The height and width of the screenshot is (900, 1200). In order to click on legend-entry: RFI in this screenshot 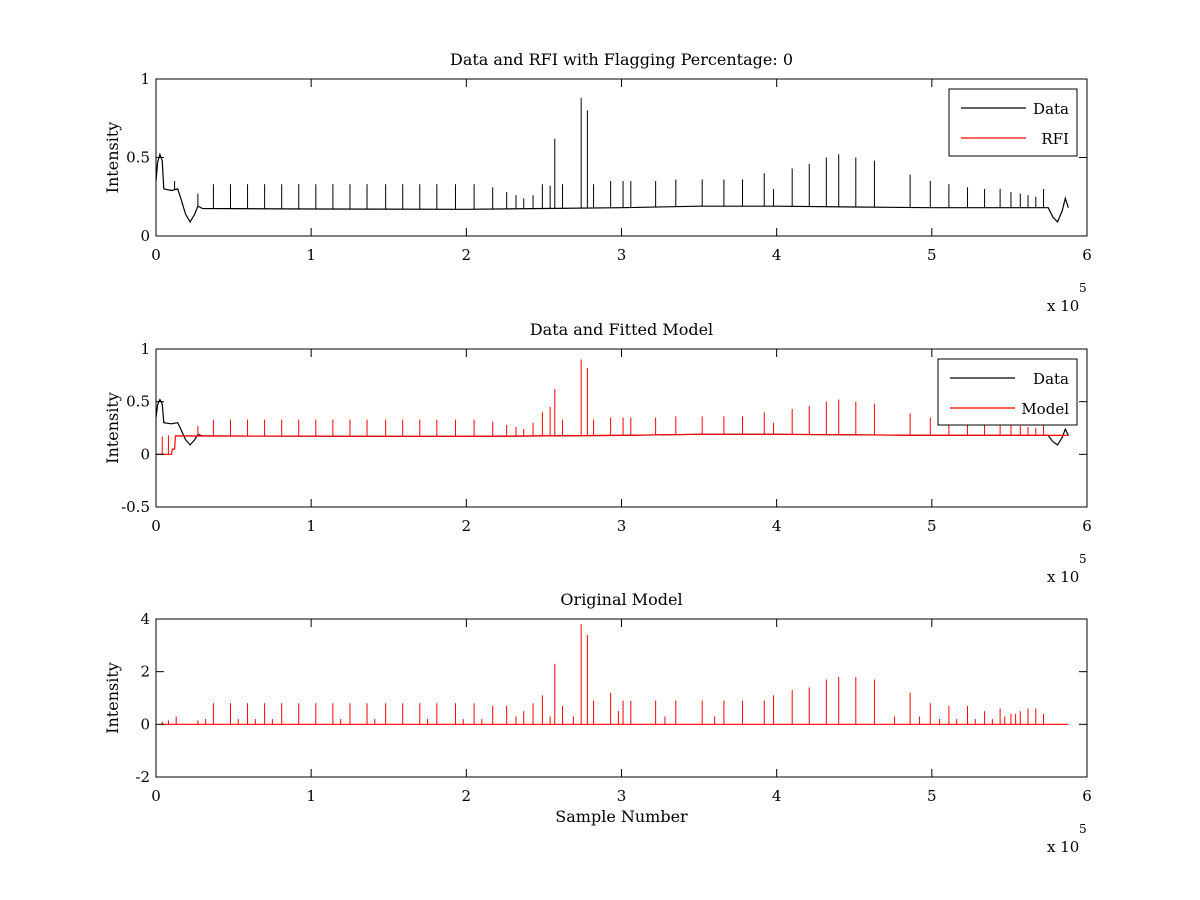, I will do `click(1055, 139)`.